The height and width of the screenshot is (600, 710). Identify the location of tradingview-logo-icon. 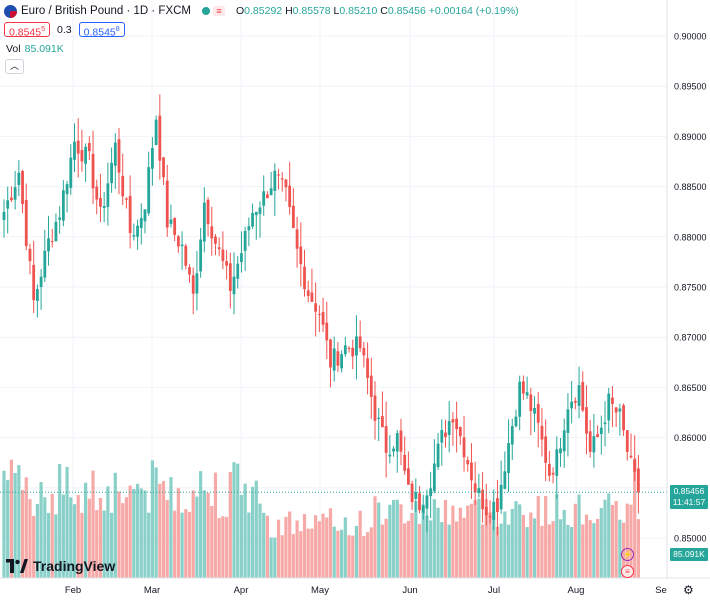
(17, 566).